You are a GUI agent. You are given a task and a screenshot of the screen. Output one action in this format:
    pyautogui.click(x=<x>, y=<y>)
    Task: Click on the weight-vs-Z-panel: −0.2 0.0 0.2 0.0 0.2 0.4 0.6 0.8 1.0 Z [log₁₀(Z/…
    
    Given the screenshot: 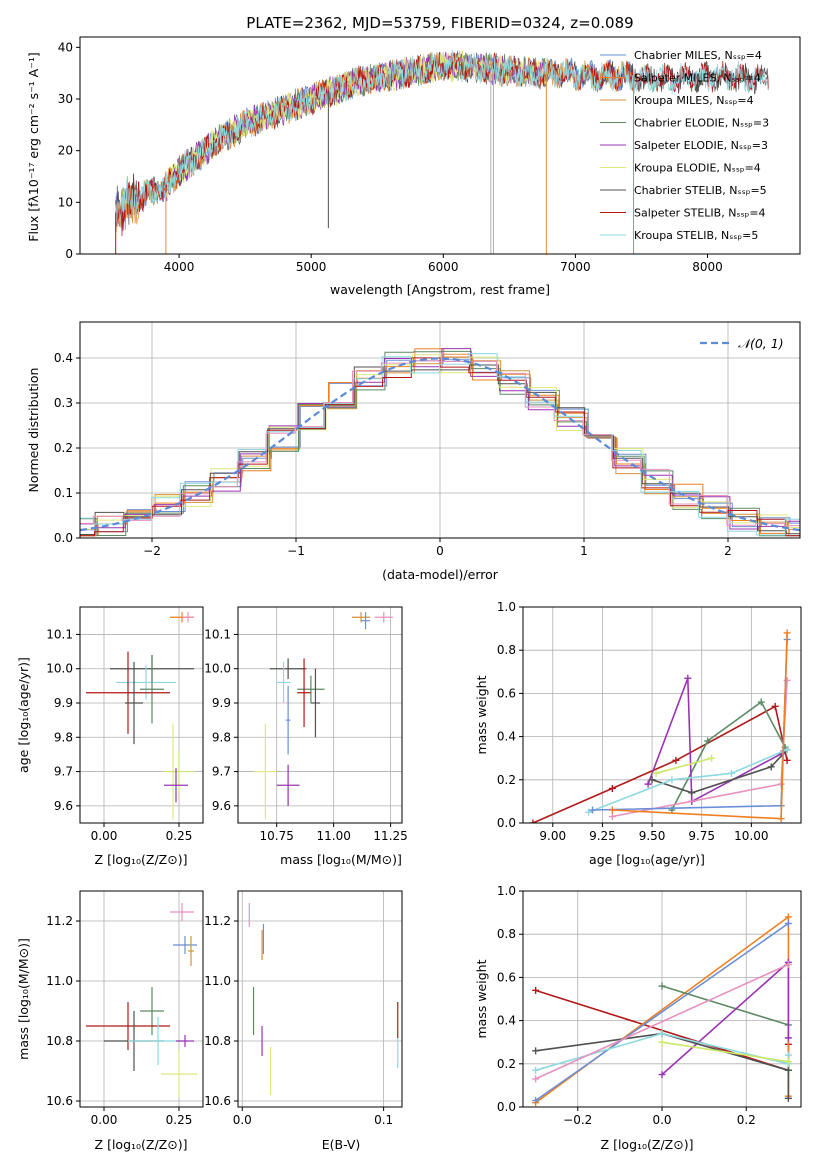 What is the action you would take?
    pyautogui.click(x=638, y=1018)
    